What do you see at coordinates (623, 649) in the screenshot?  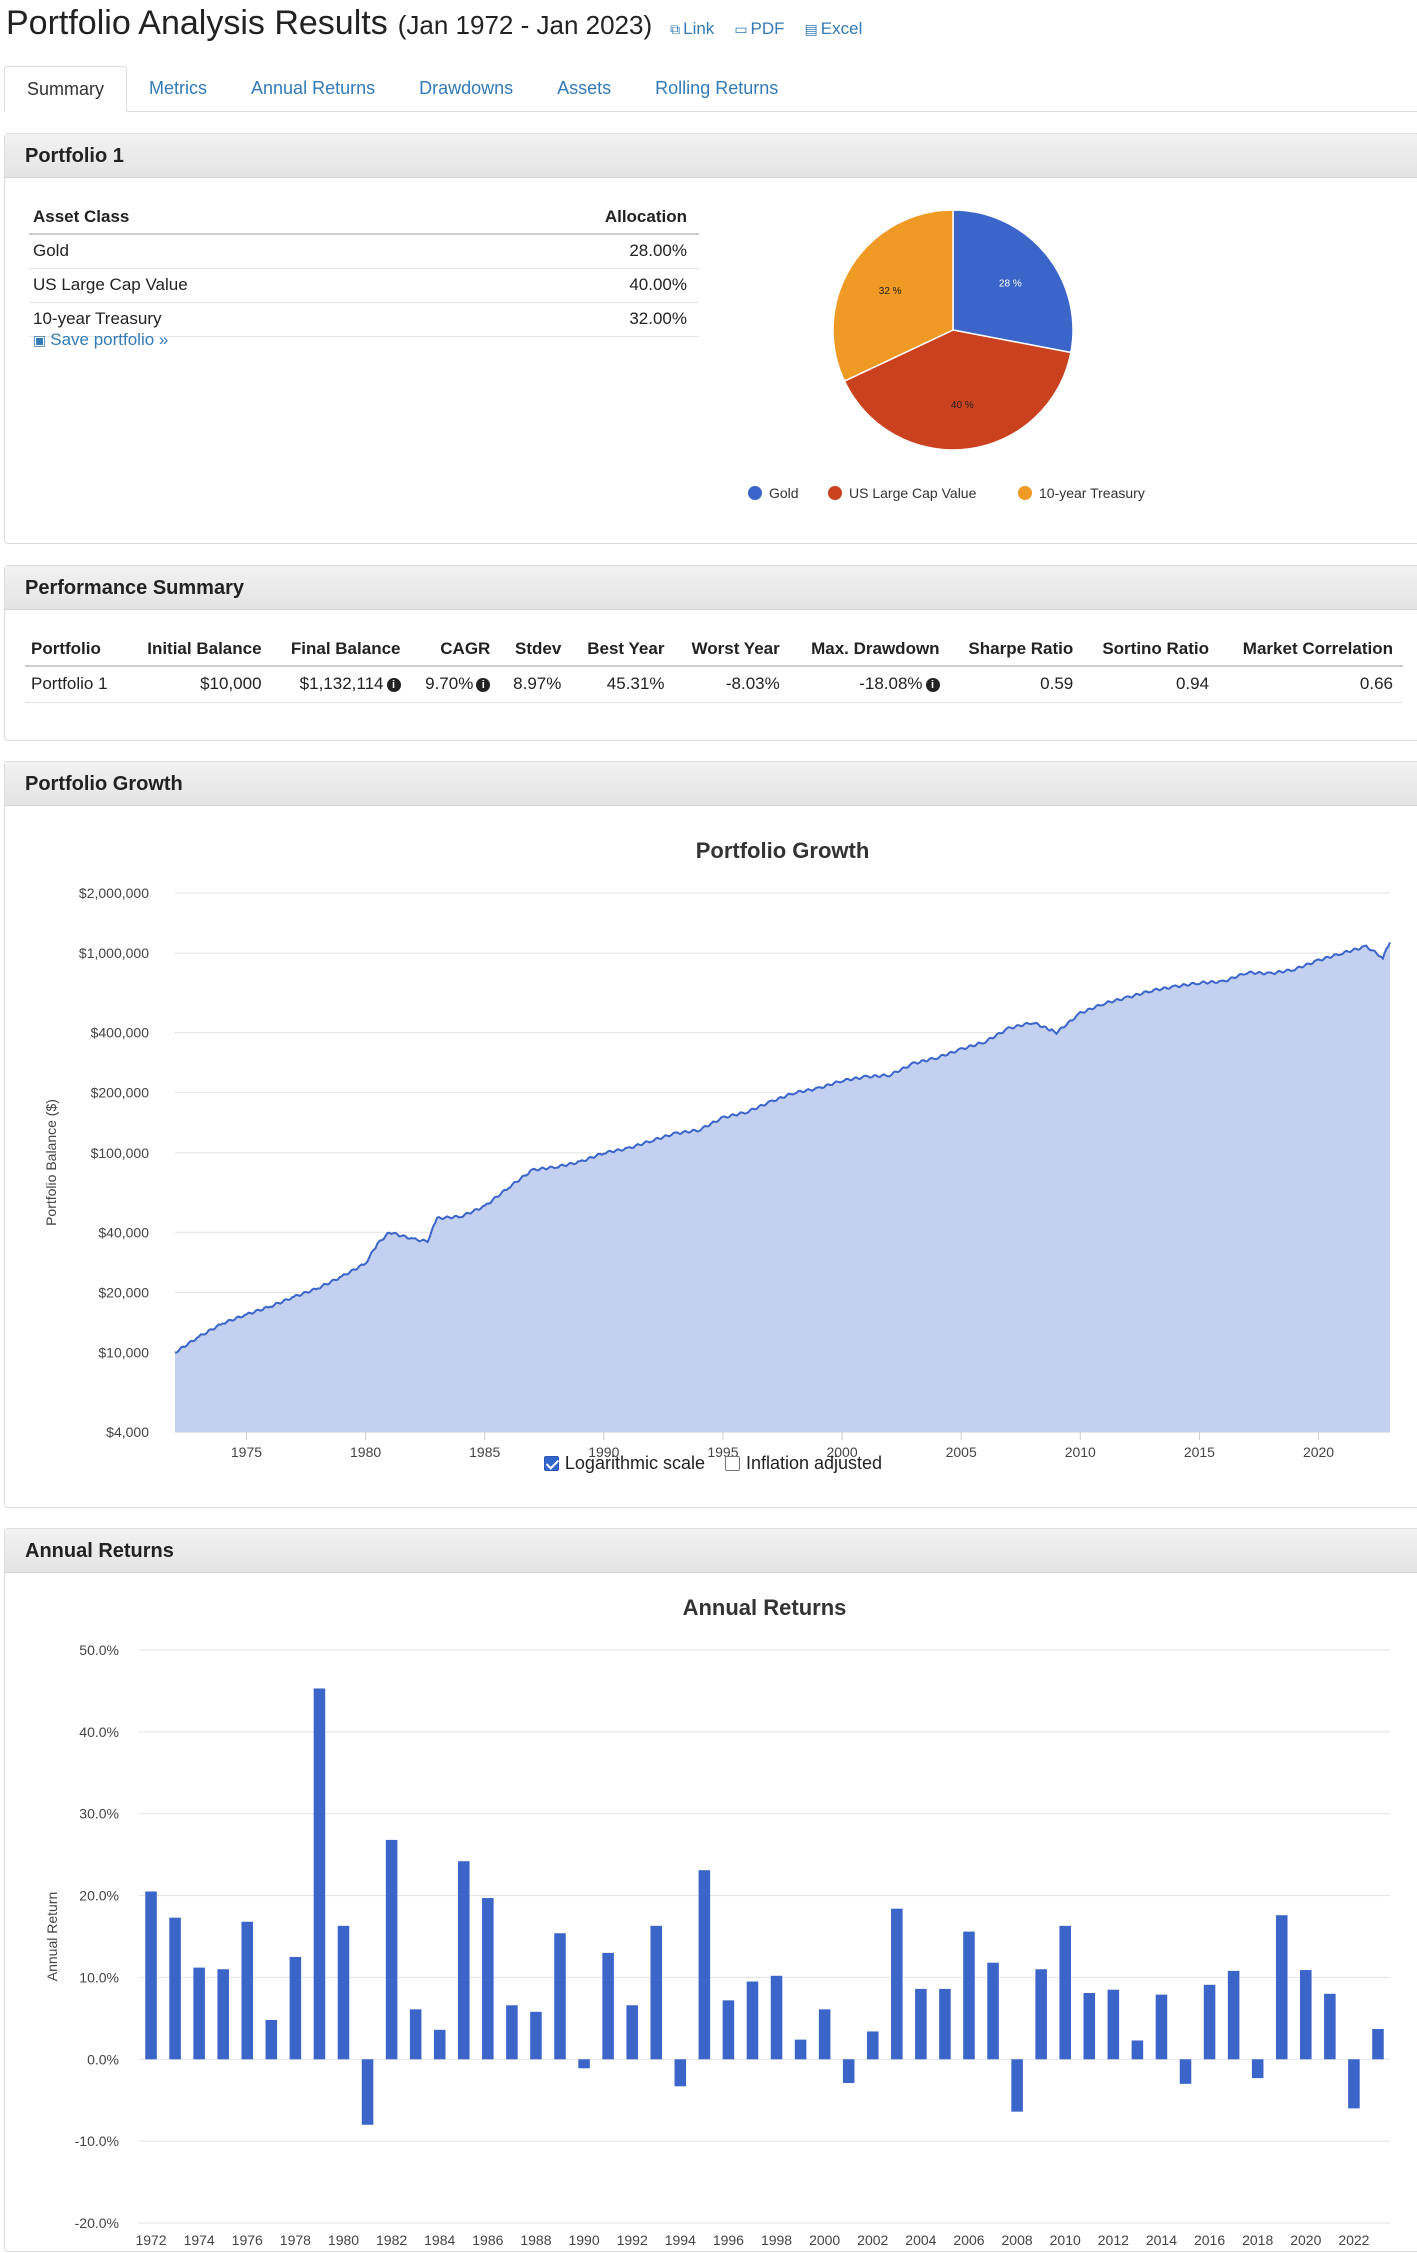 I see `col-best-year: Best Year` at bounding box center [623, 649].